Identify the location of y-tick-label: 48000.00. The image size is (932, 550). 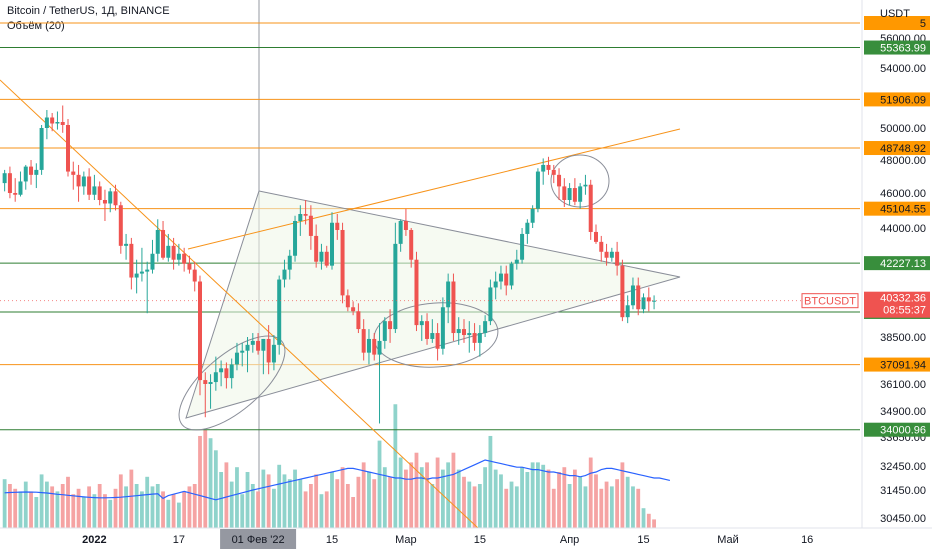
(903, 161).